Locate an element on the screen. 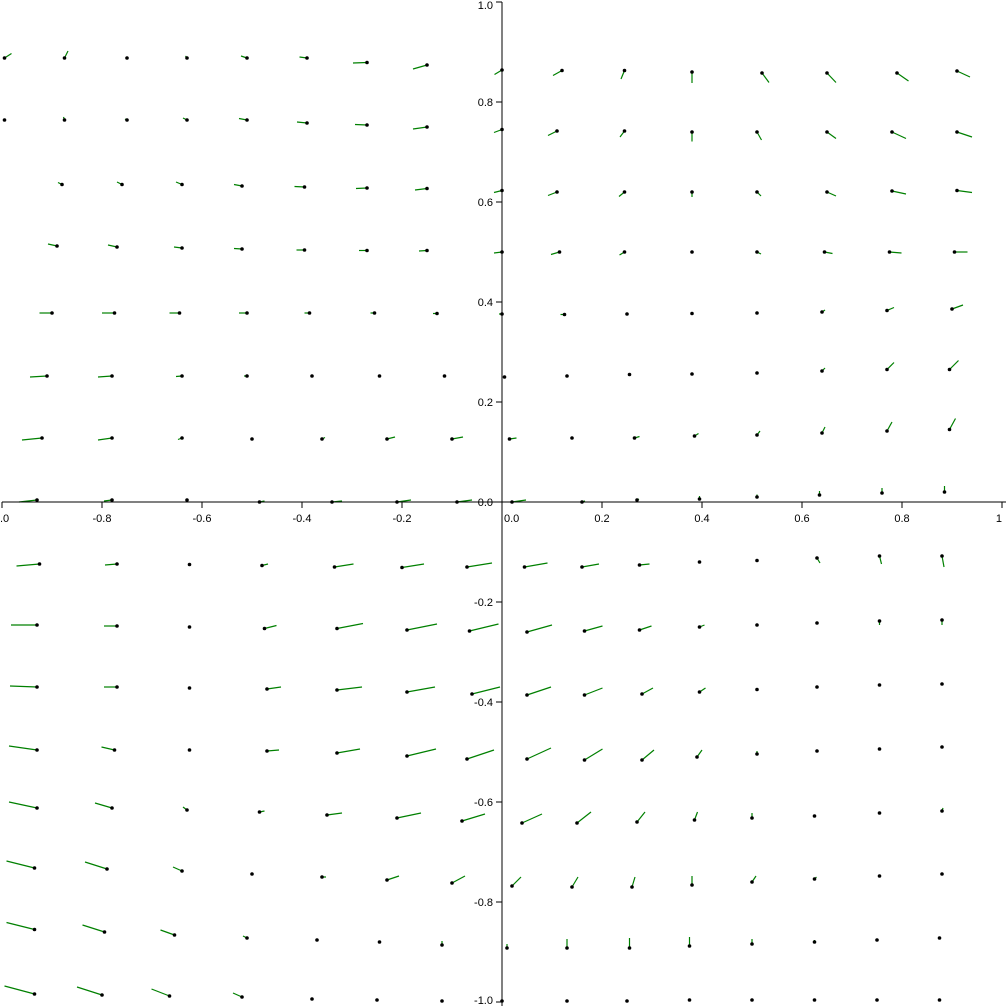  y-tick-label: 0.2 is located at coordinates (485, 403).